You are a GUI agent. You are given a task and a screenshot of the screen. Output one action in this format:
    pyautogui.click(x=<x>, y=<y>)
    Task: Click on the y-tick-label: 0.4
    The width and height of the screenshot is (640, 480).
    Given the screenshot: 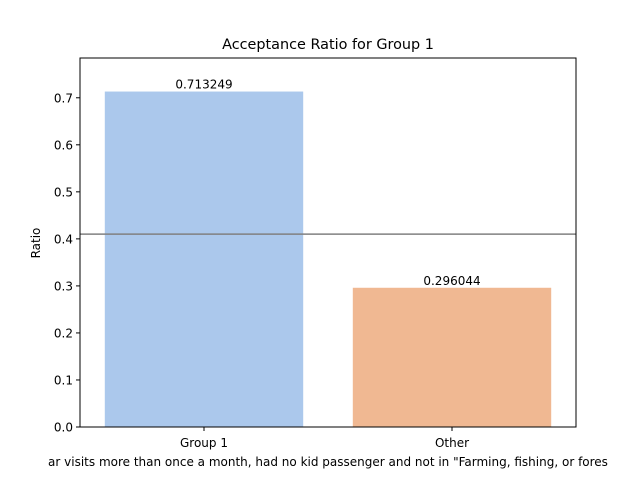 What is the action you would take?
    pyautogui.click(x=63, y=239)
    